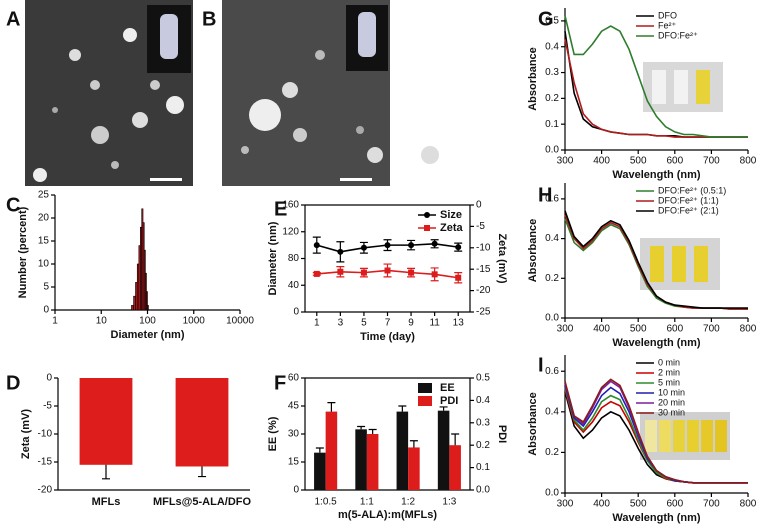 The image size is (761, 529). What do you see at coordinates (55, 321) in the screenshot?
I see `x-tick-label: 1` at bounding box center [55, 321].